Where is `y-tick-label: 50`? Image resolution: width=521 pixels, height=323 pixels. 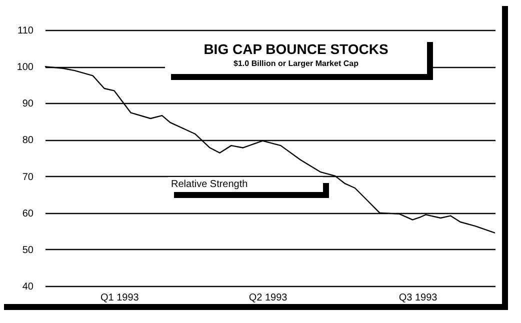 y-tick-label: 50 is located at coordinates (28, 250).